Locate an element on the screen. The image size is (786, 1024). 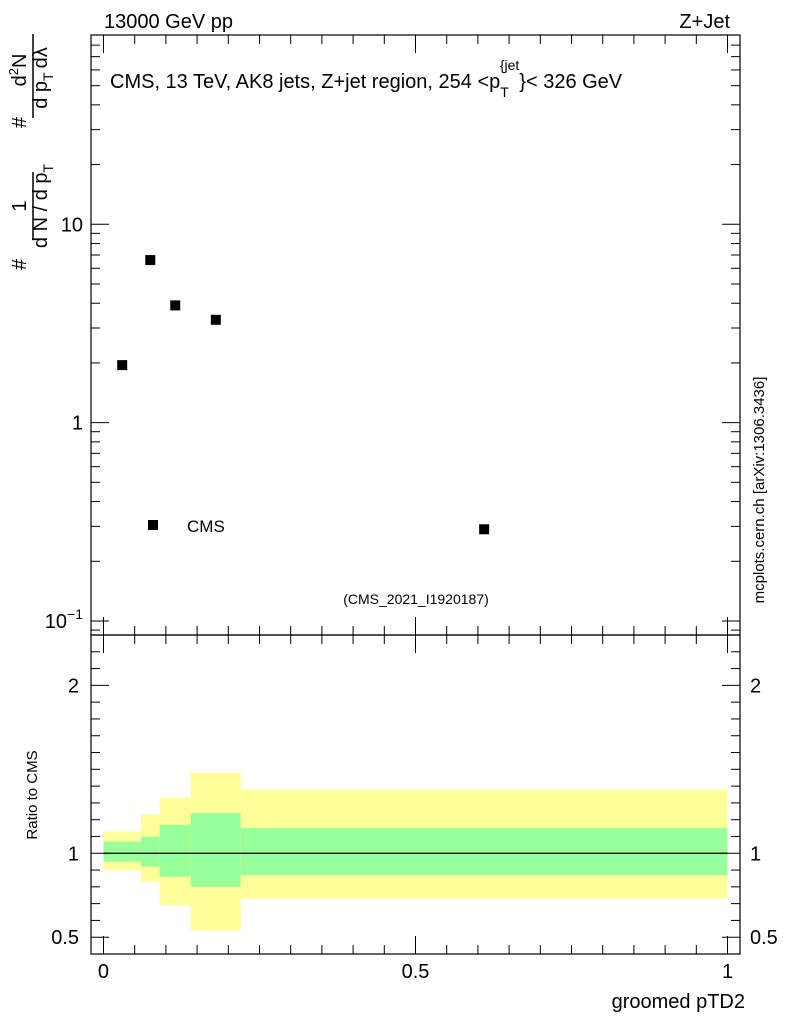
ratio-ytick-label-right-1: 1 is located at coordinates (755, 854).